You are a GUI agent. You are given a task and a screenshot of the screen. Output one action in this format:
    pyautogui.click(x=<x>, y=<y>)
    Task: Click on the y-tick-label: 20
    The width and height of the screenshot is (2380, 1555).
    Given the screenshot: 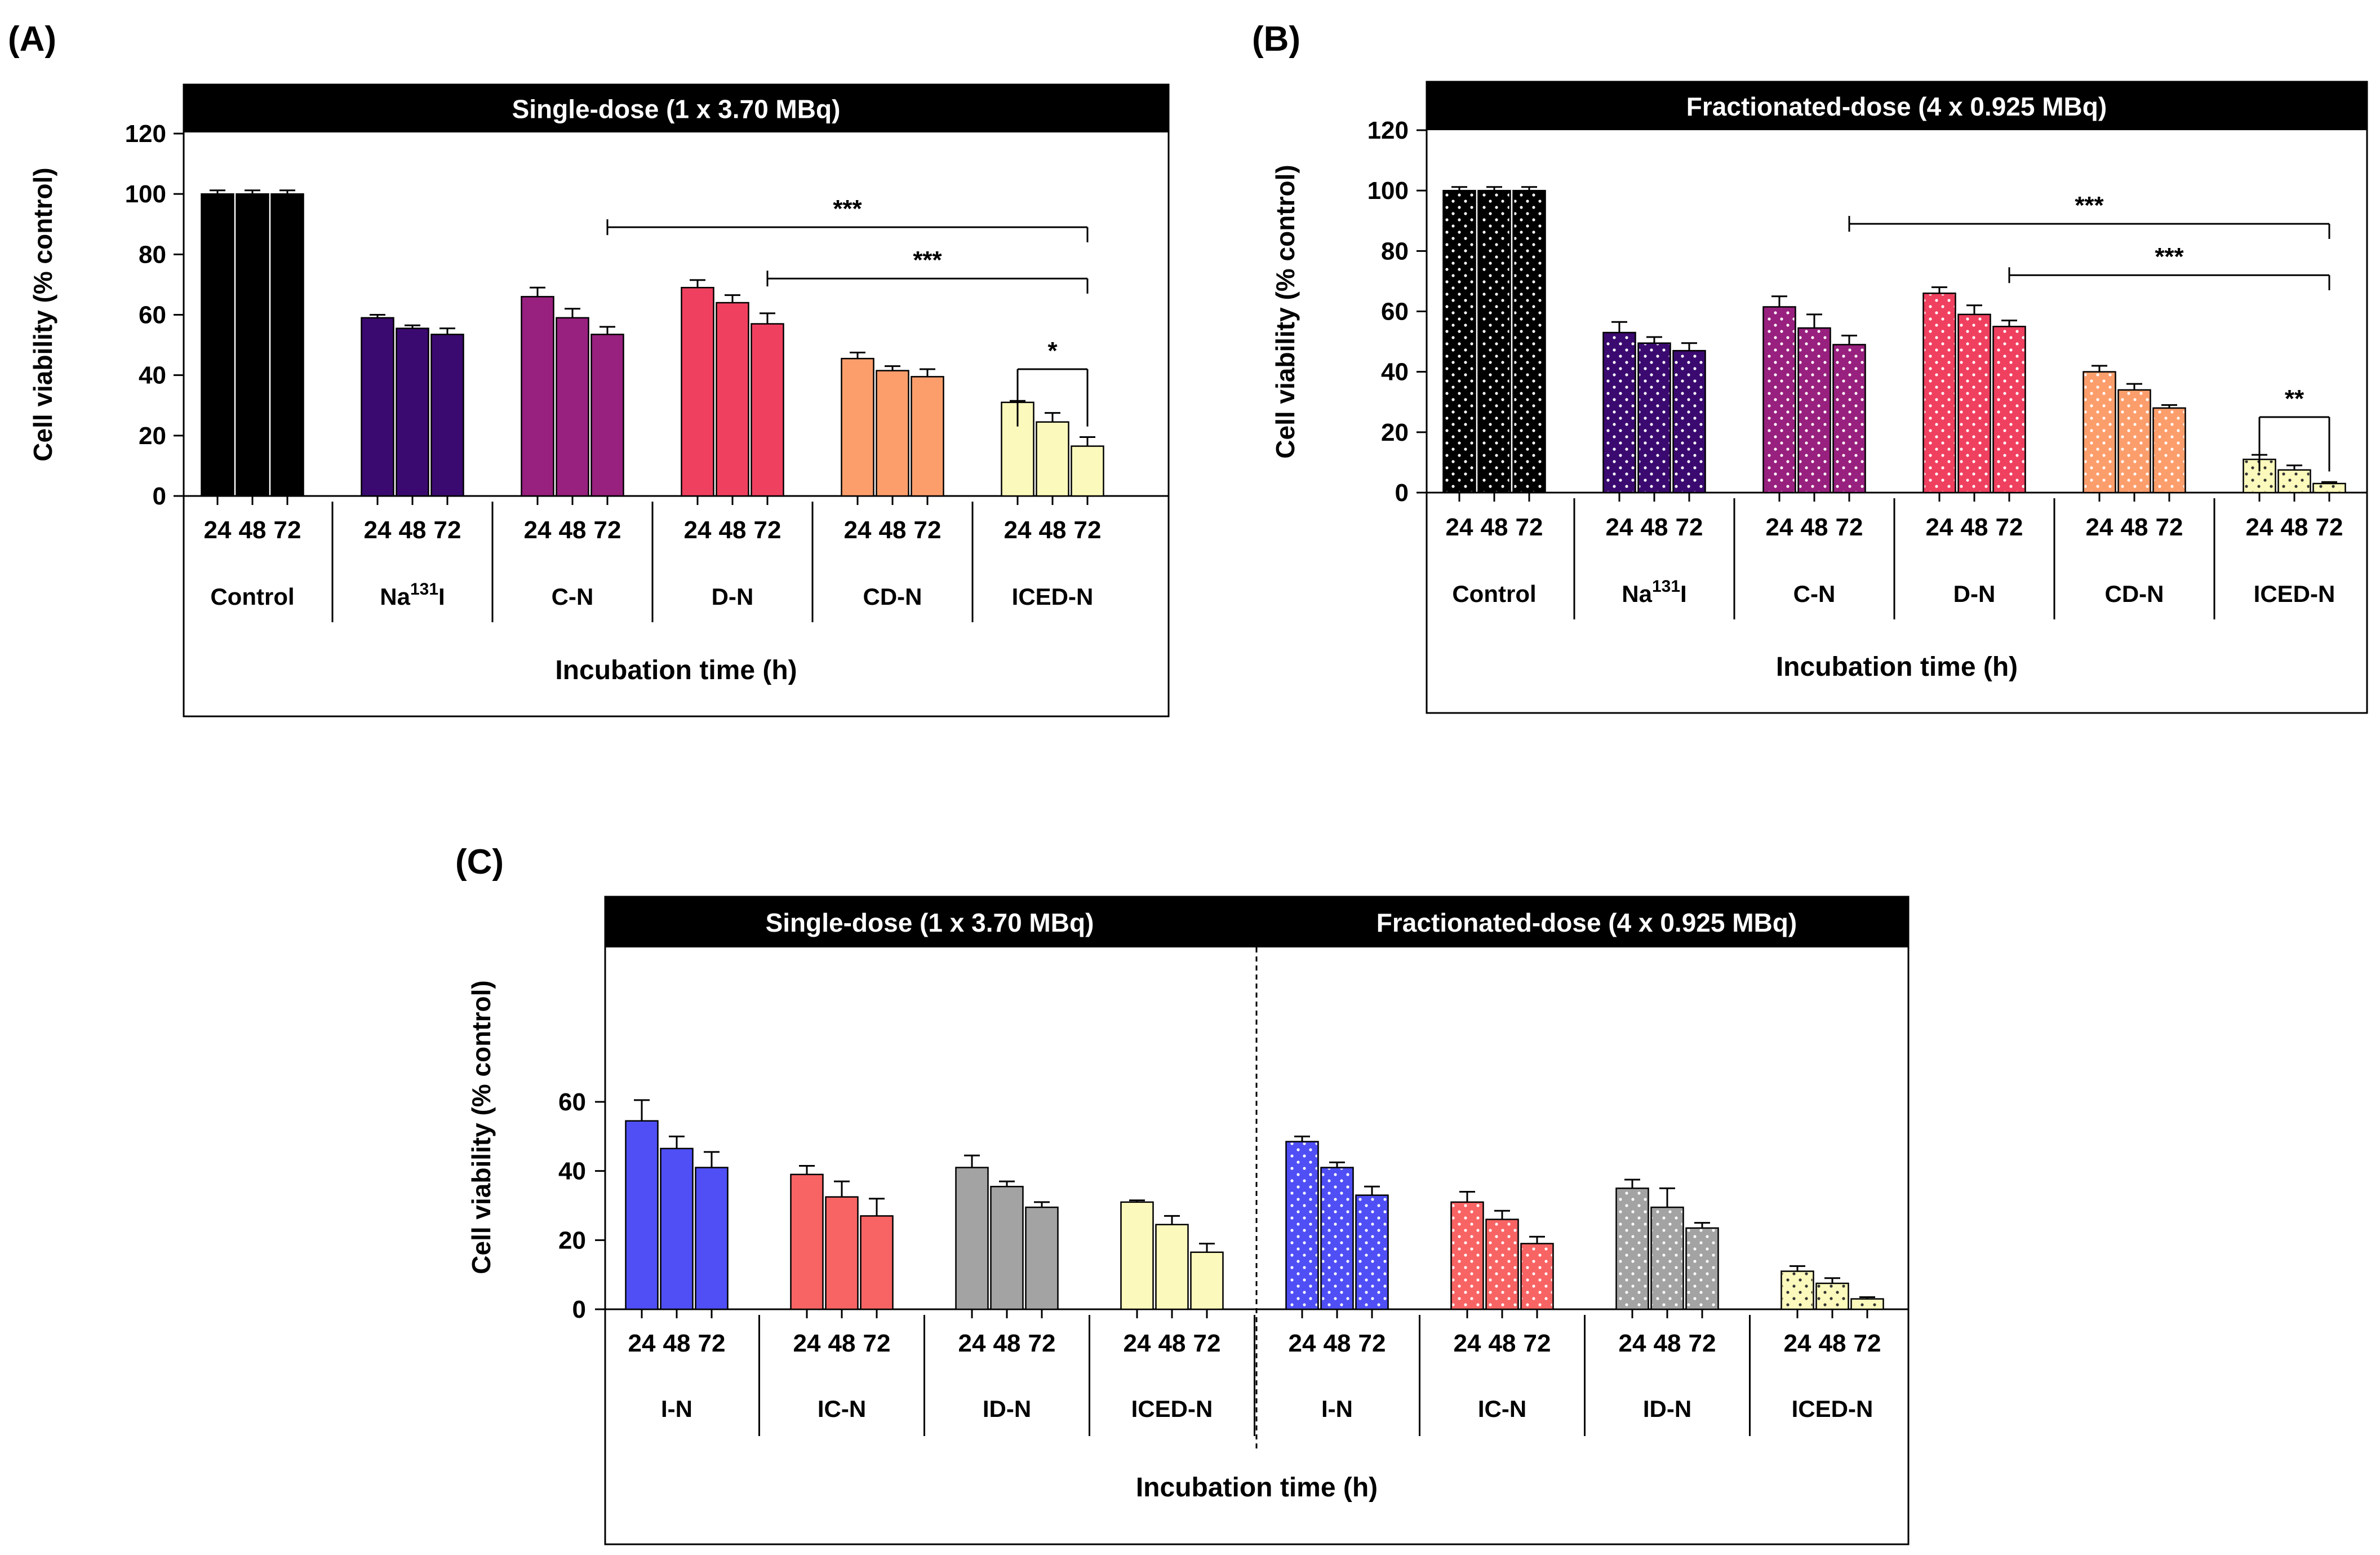 What is the action you would take?
    pyautogui.click(x=1395, y=432)
    